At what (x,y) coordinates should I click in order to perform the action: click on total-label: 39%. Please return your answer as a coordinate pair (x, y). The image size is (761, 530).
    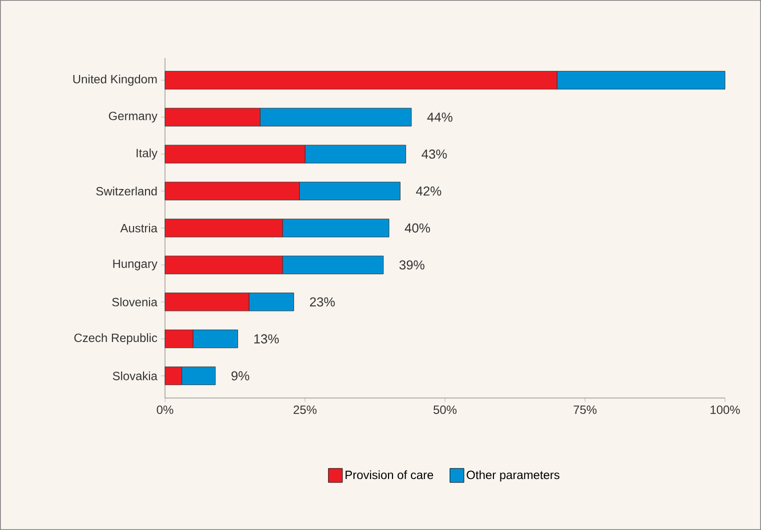
    Looking at the image, I should click on (411, 265).